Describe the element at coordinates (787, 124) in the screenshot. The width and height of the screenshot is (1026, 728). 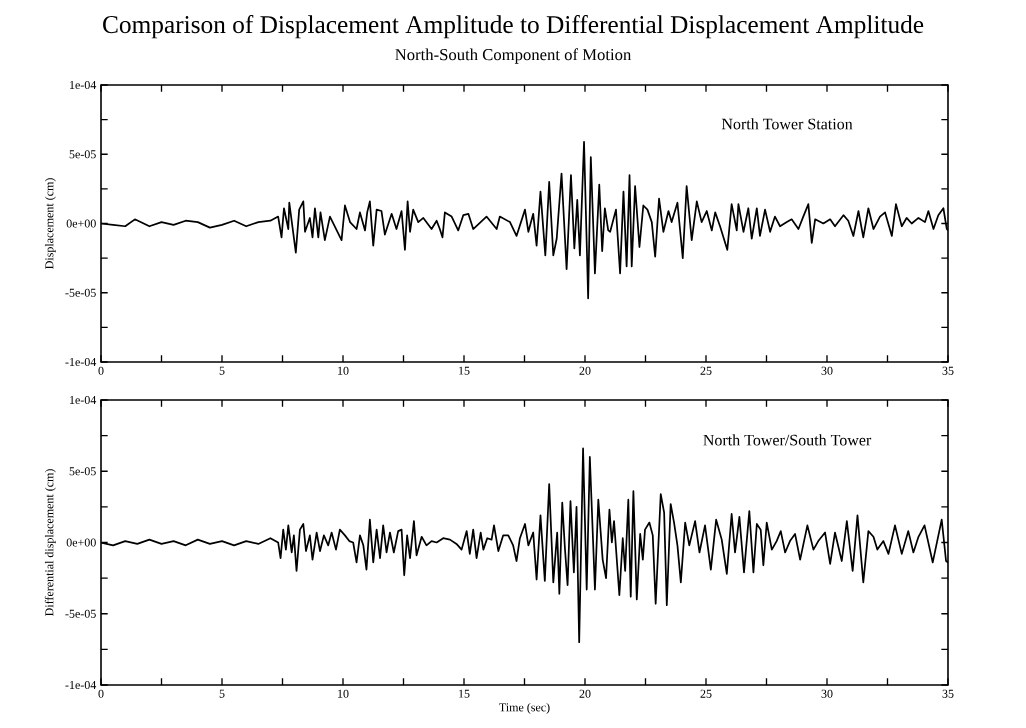
I see `text: North Tower Station` at that location.